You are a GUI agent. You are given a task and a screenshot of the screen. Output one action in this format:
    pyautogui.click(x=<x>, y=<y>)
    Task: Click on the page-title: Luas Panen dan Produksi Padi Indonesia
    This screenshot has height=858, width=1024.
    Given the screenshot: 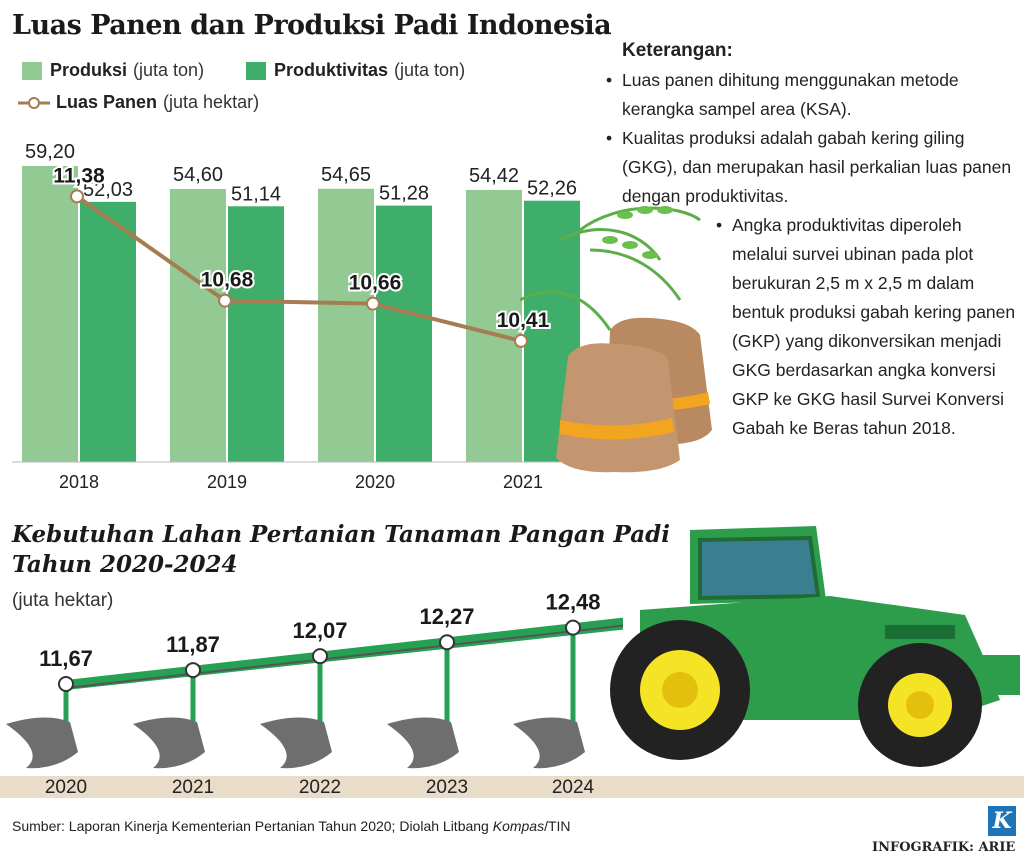 What is the action you would take?
    pyautogui.click(x=312, y=25)
    